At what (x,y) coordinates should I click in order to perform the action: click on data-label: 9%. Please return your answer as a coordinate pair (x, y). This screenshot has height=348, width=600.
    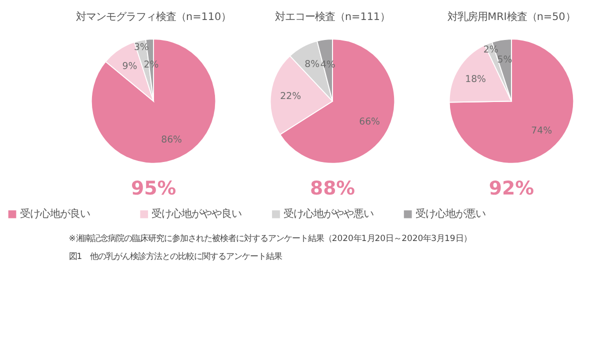
    Looking at the image, I should click on (130, 66).